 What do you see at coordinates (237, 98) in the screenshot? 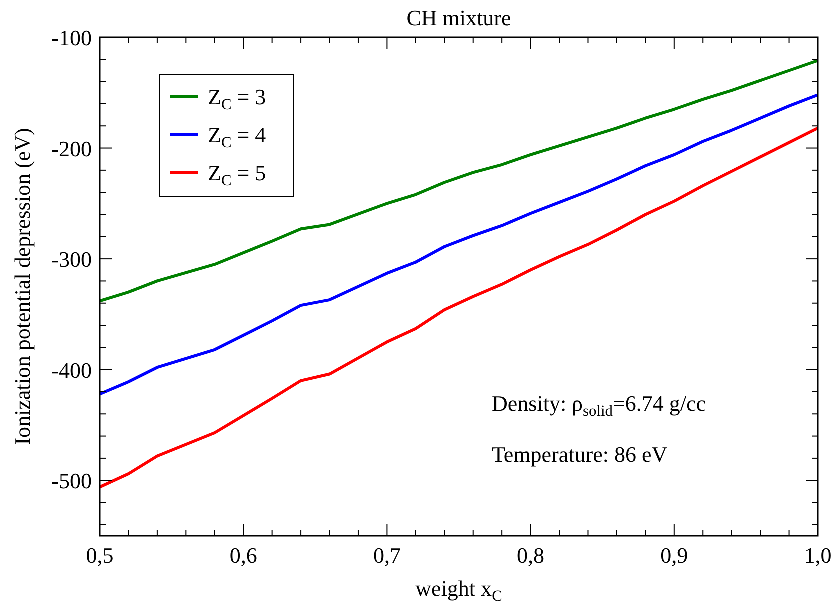
I see `legend-label: Z$_{C}$ = 3` at bounding box center [237, 98].